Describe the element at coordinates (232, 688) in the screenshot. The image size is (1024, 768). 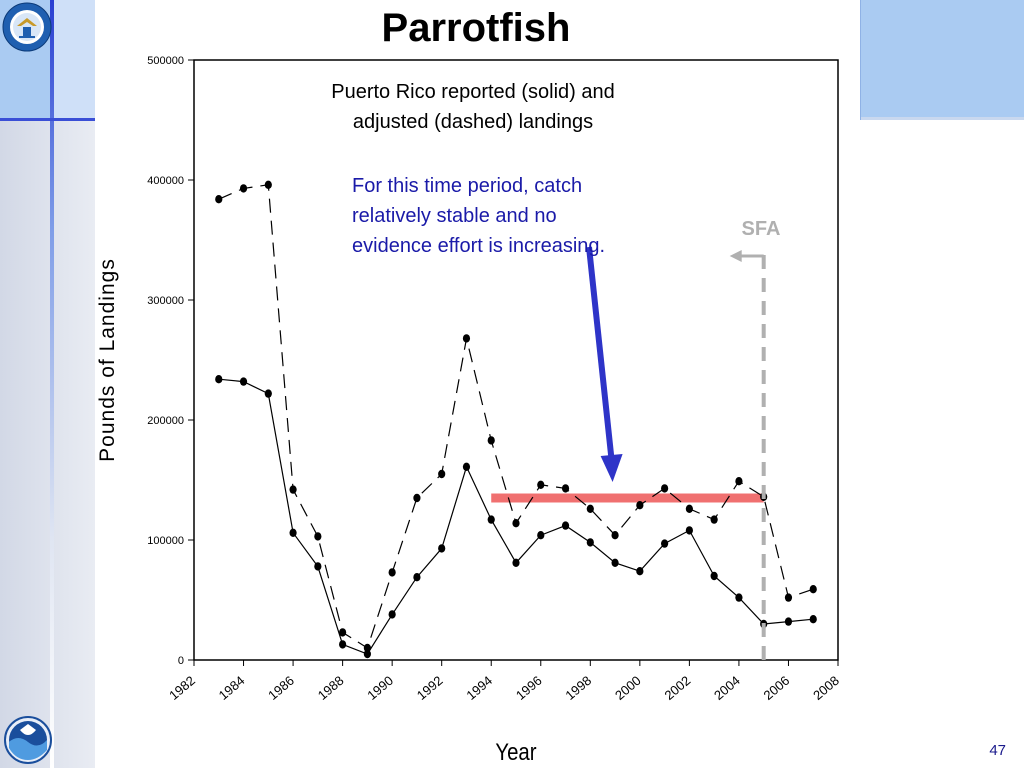
I see `x-tick-label: 1984` at that location.